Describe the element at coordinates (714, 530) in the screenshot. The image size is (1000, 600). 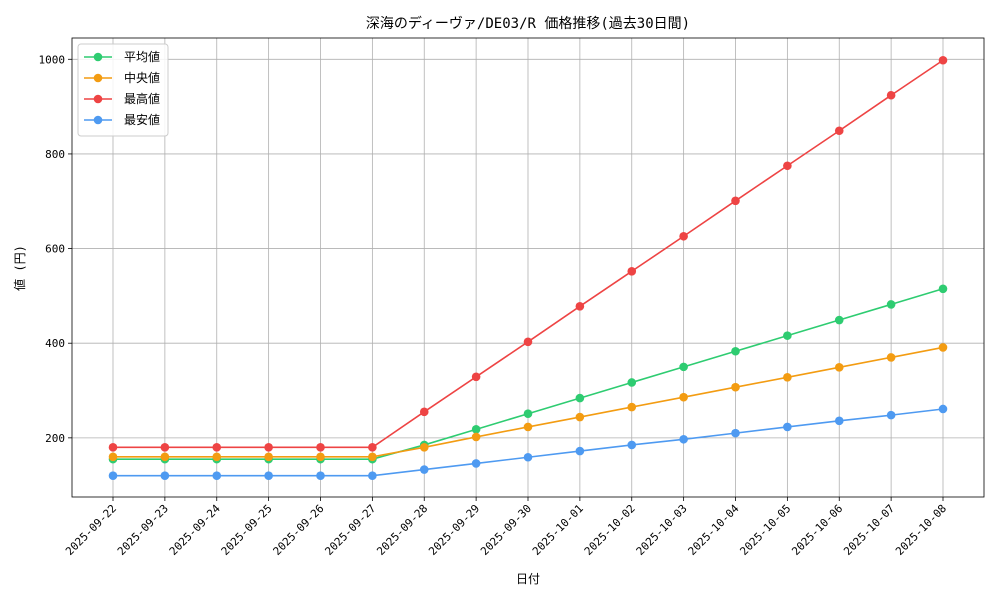
I see `x-tick-label: 2025-10-04` at that location.